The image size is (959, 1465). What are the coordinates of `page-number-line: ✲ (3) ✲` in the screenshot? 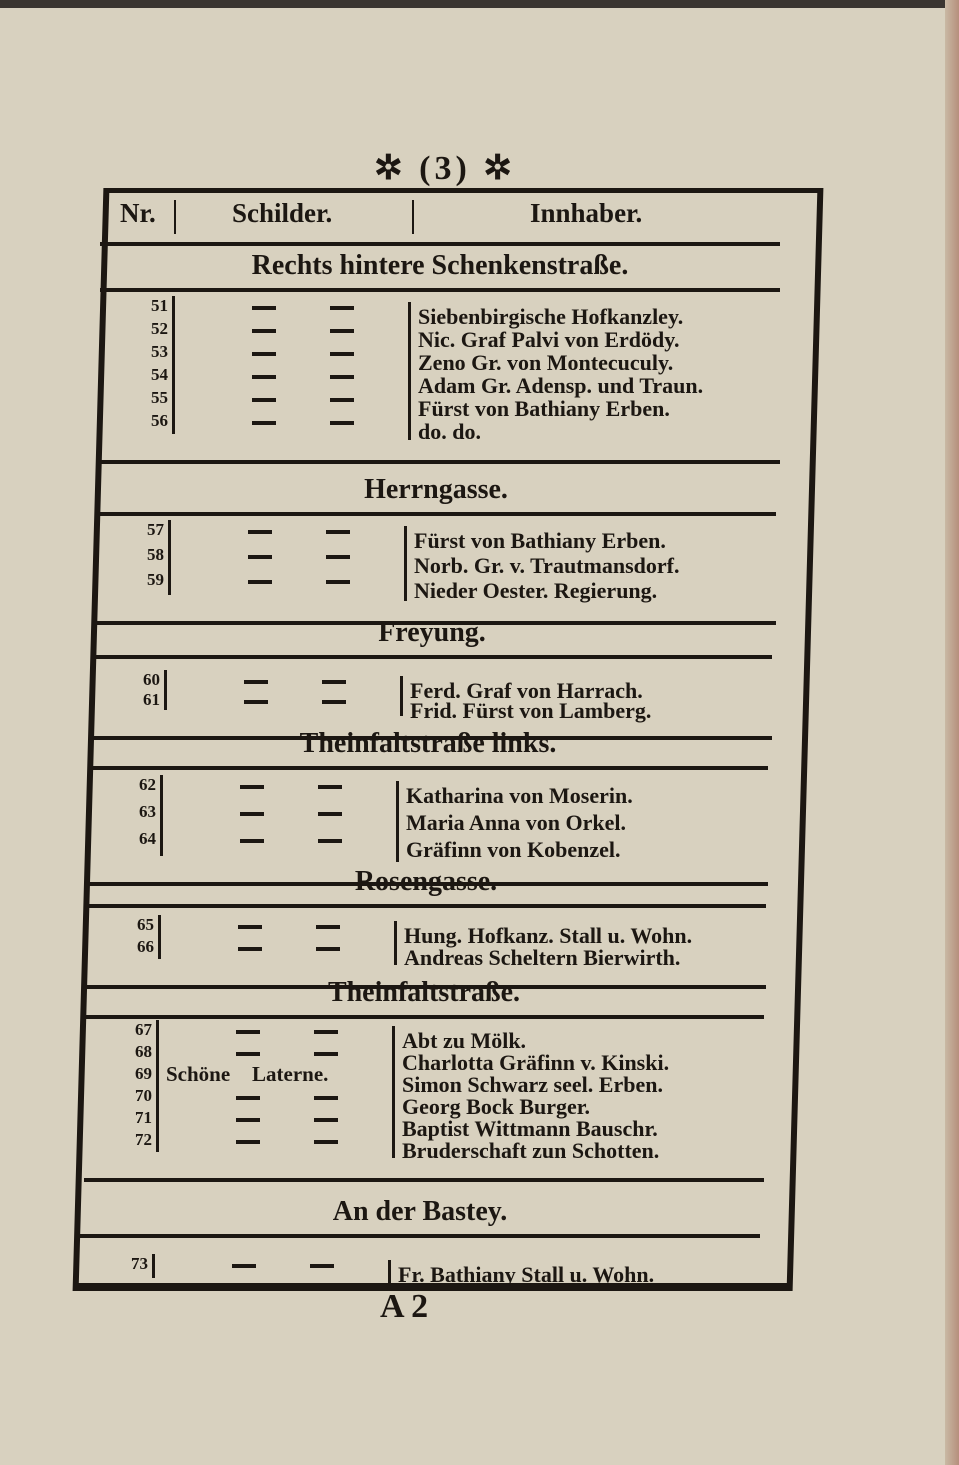 It's located at (445, 168).